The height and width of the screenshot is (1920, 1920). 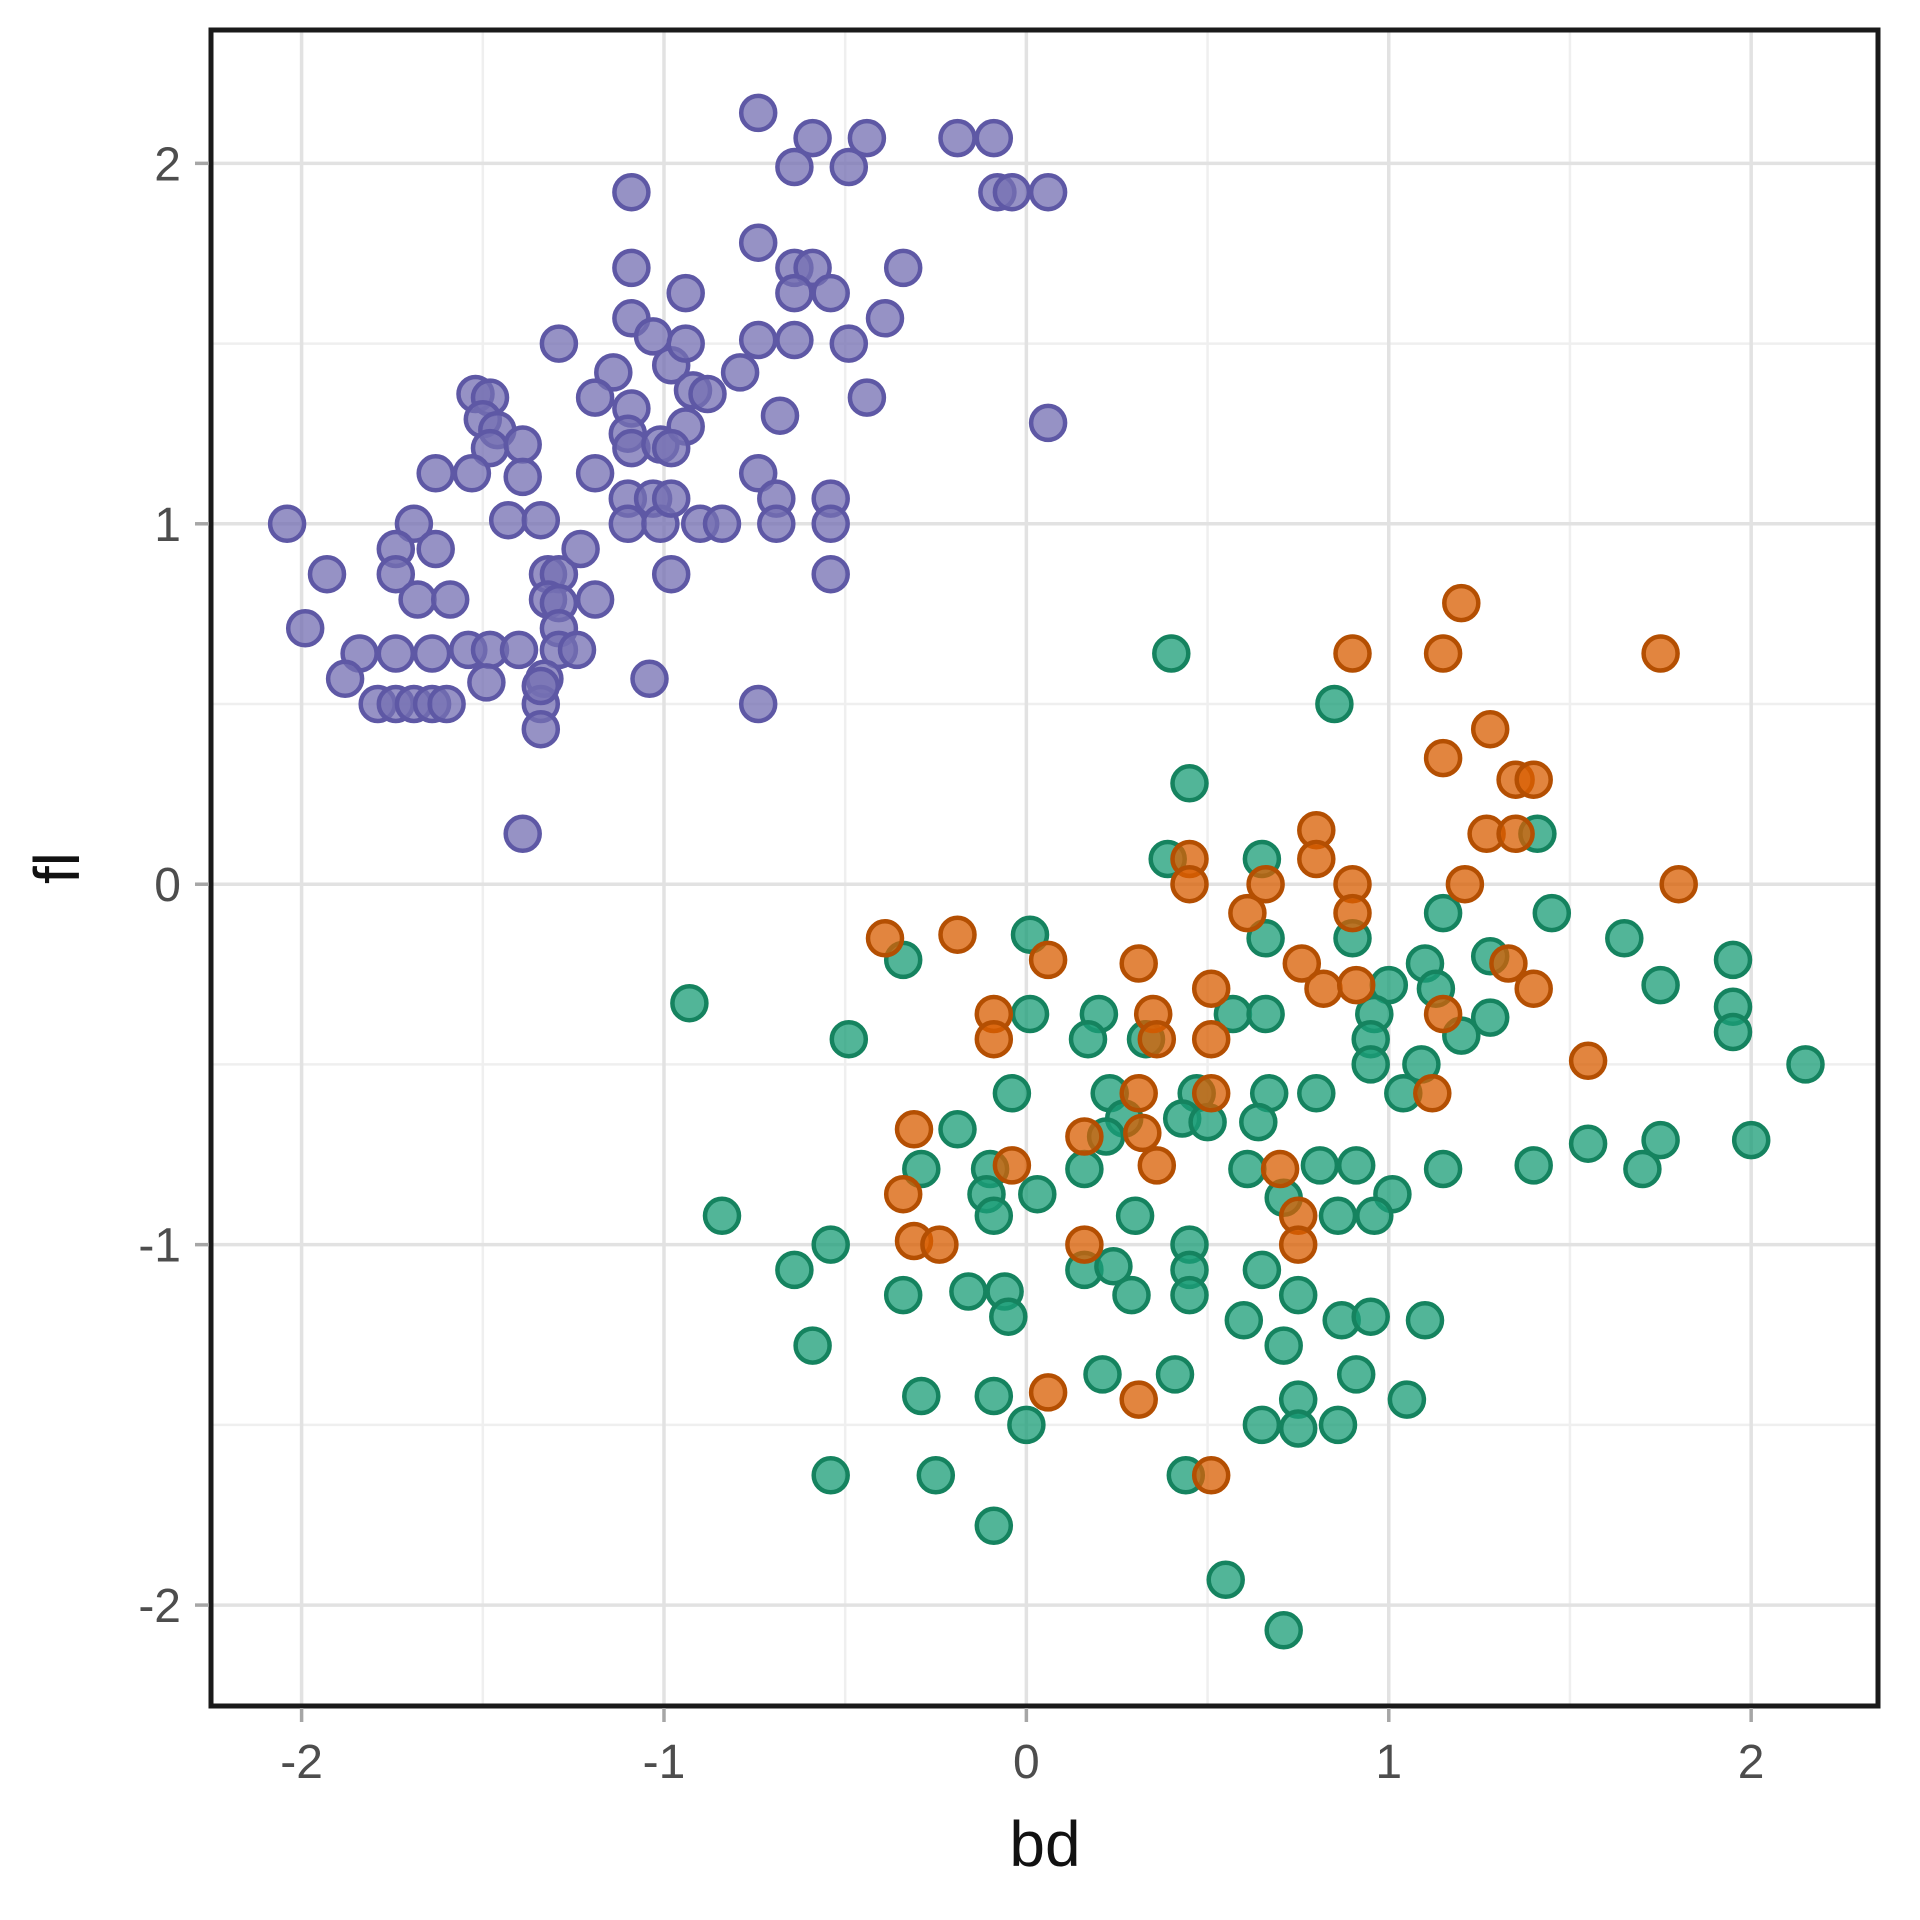 What do you see at coordinates (167, 164) in the screenshot?
I see `y-tick-label: 2` at bounding box center [167, 164].